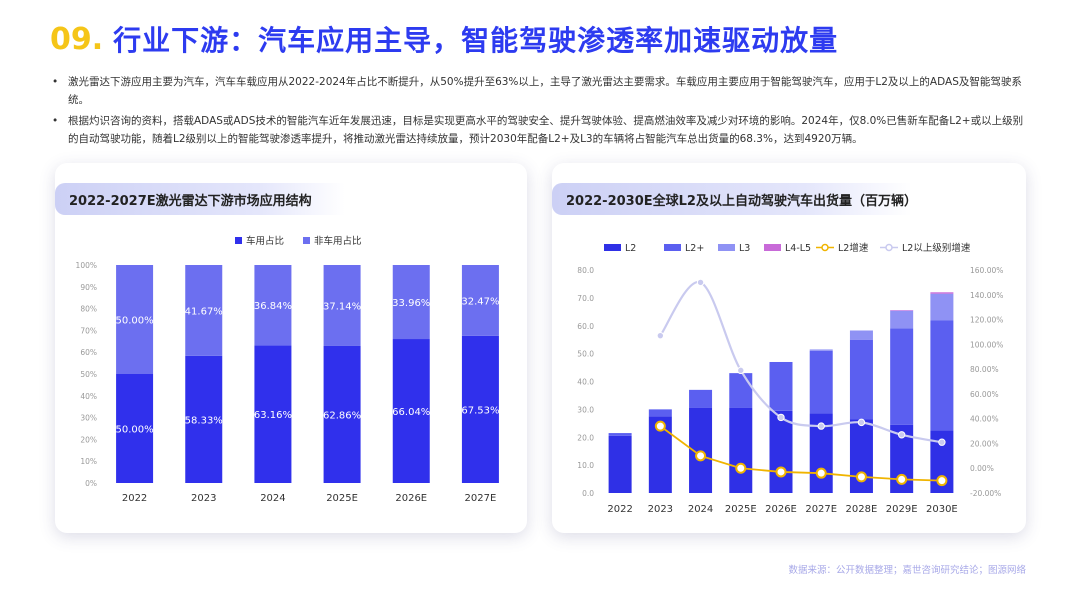 Image resolution: width=1080 pixels, height=608 pixels. What do you see at coordinates (585, 437) in the screenshot?
I see `y-tick-label: 20.0` at bounding box center [585, 437].